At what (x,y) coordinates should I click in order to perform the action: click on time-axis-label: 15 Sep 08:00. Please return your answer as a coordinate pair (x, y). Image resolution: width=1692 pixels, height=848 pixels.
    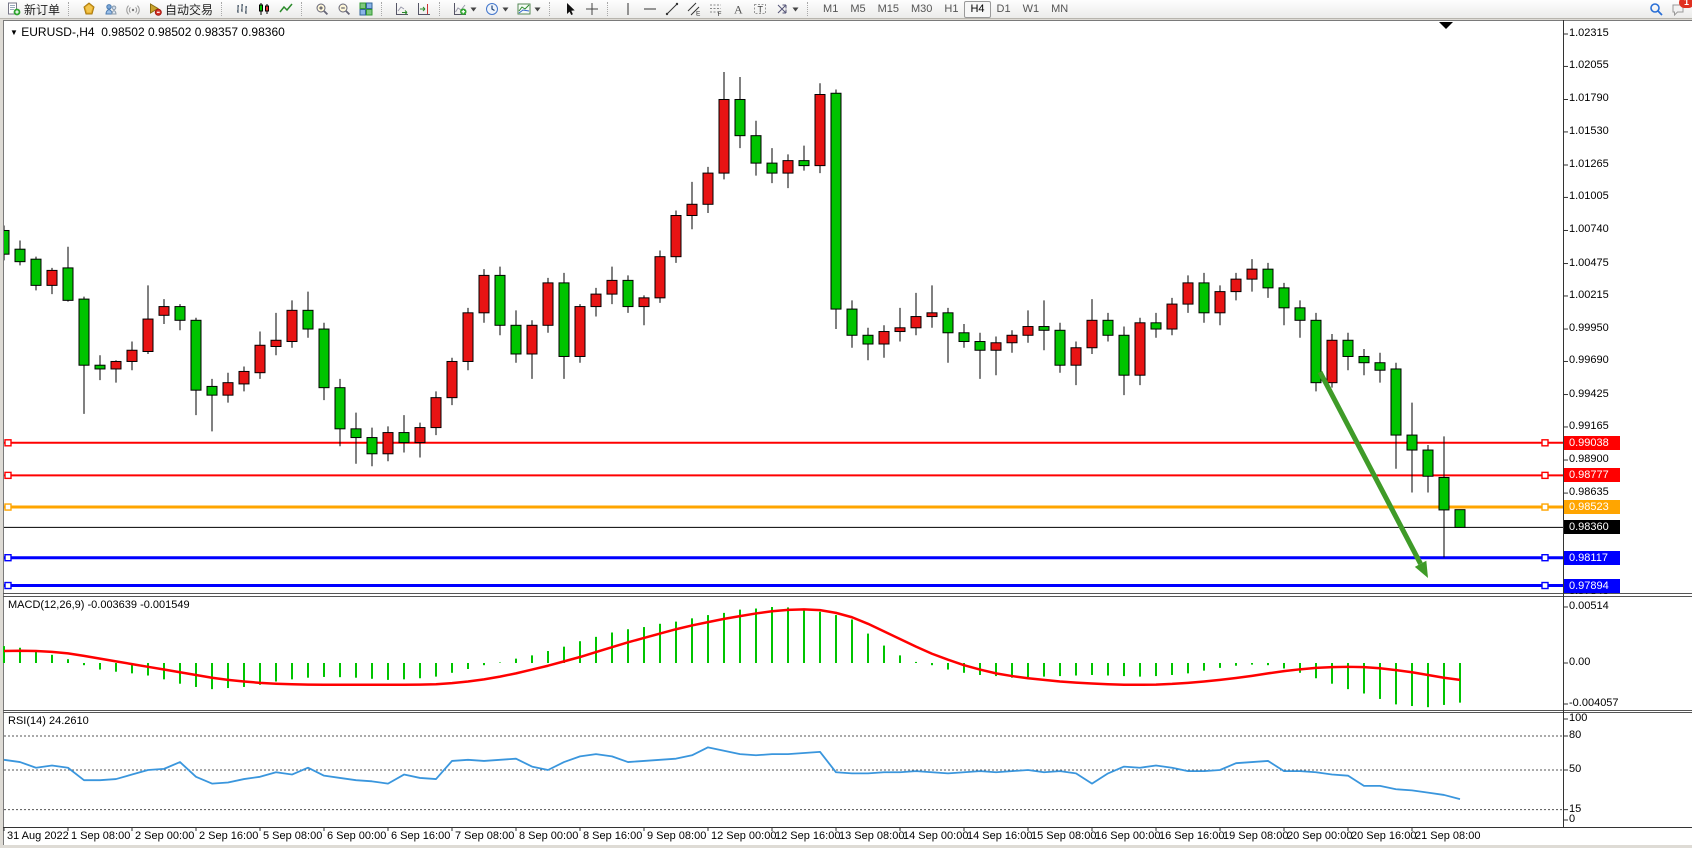
    Looking at the image, I should click on (1064, 836).